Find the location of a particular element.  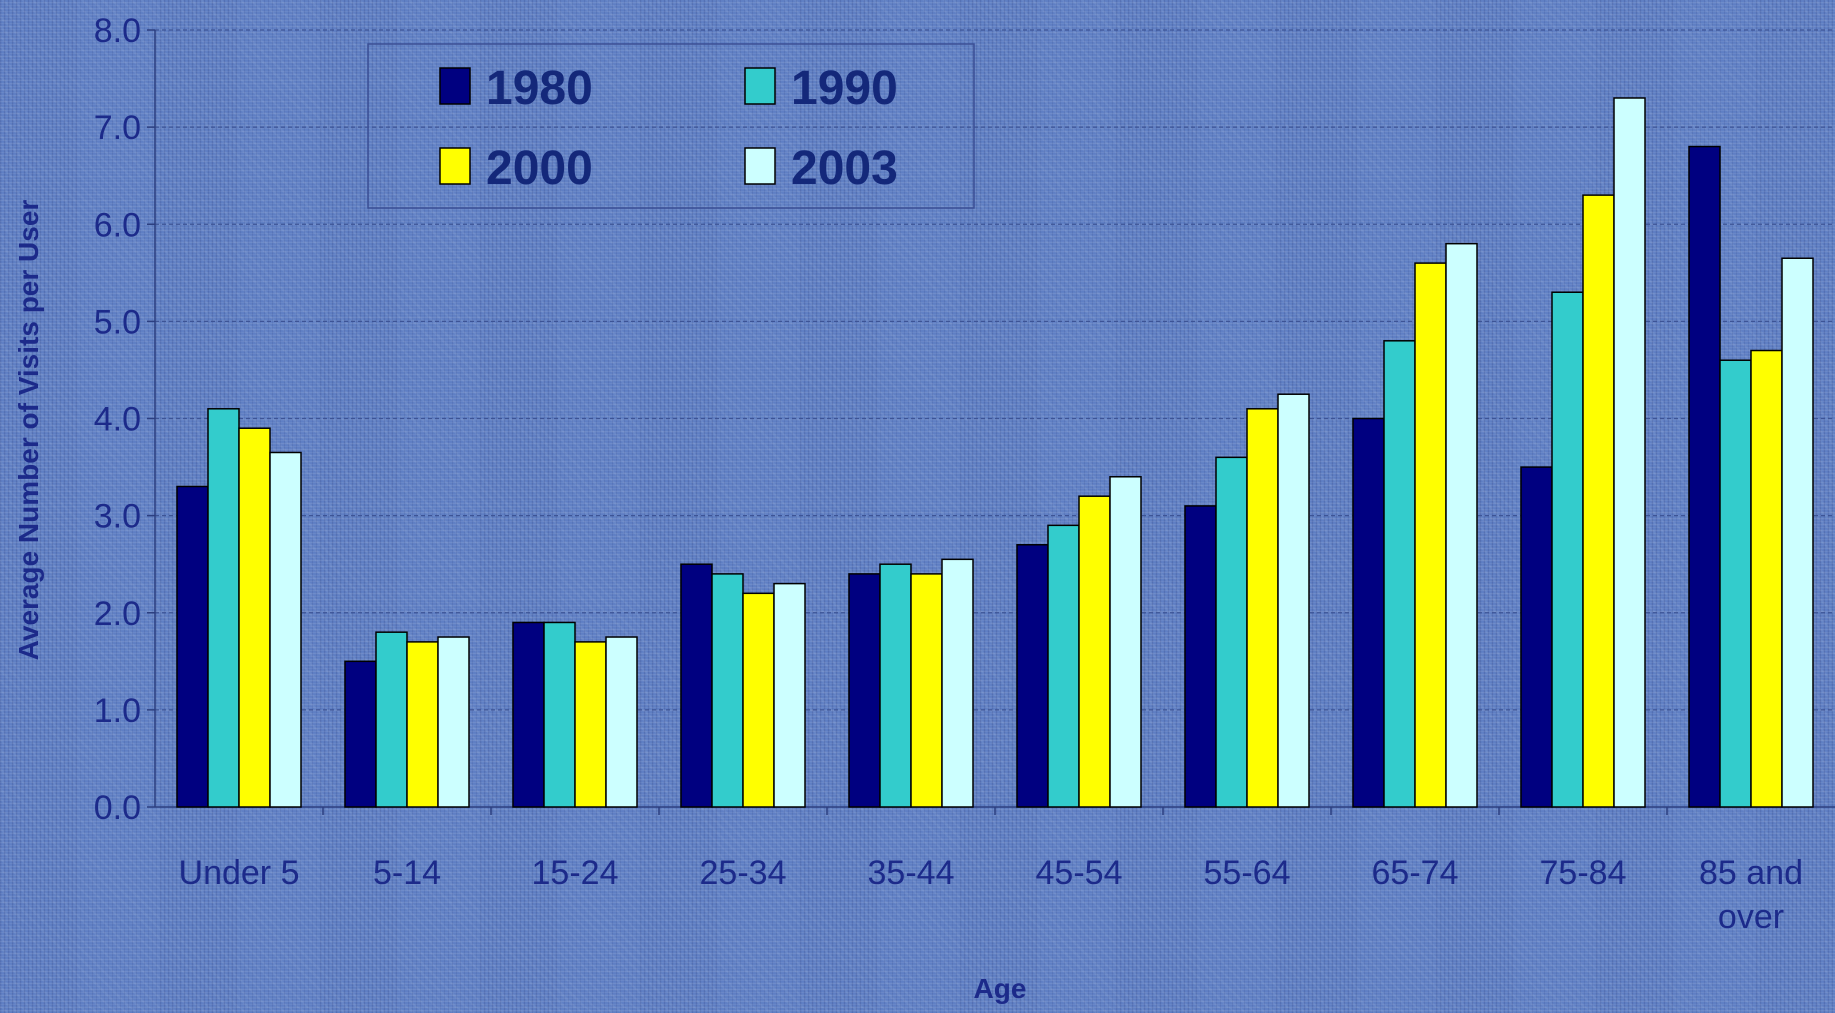

legend-swatch-2000 is located at coordinates (455, 166).